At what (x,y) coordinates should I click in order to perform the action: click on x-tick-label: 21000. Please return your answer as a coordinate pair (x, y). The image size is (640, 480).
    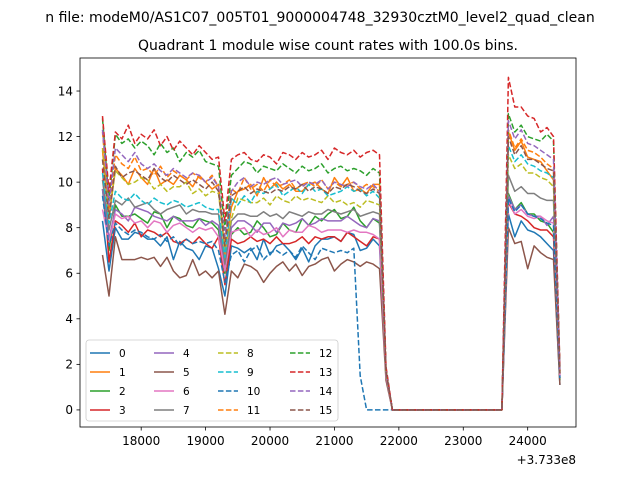
    Looking at the image, I should click on (334, 441).